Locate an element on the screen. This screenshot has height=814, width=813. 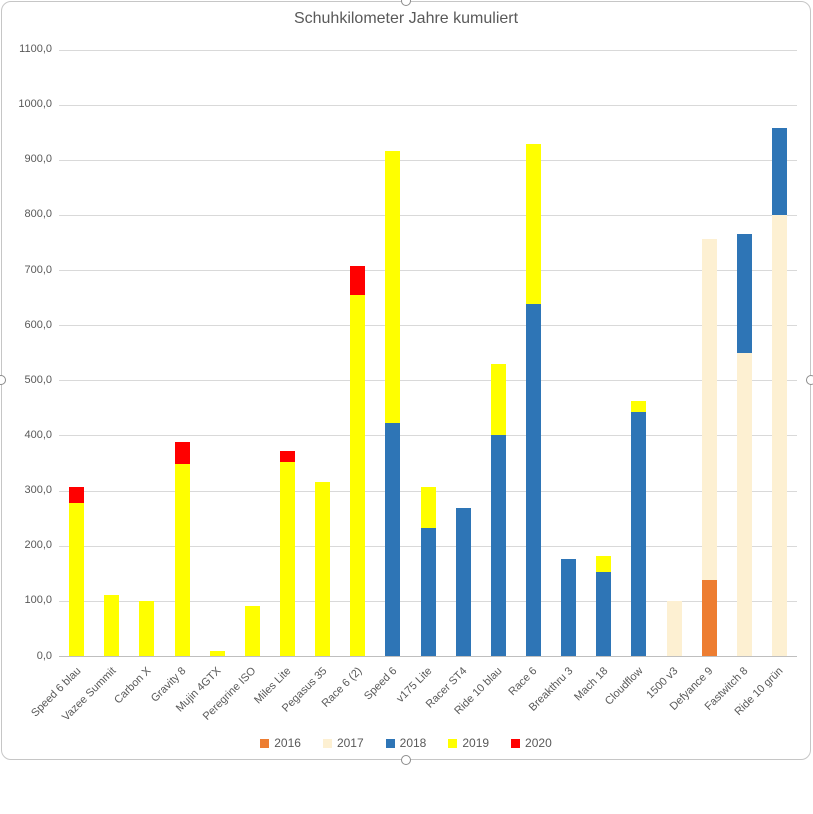
y-axis-tick-label: 700,0 is located at coordinates (28, 270).